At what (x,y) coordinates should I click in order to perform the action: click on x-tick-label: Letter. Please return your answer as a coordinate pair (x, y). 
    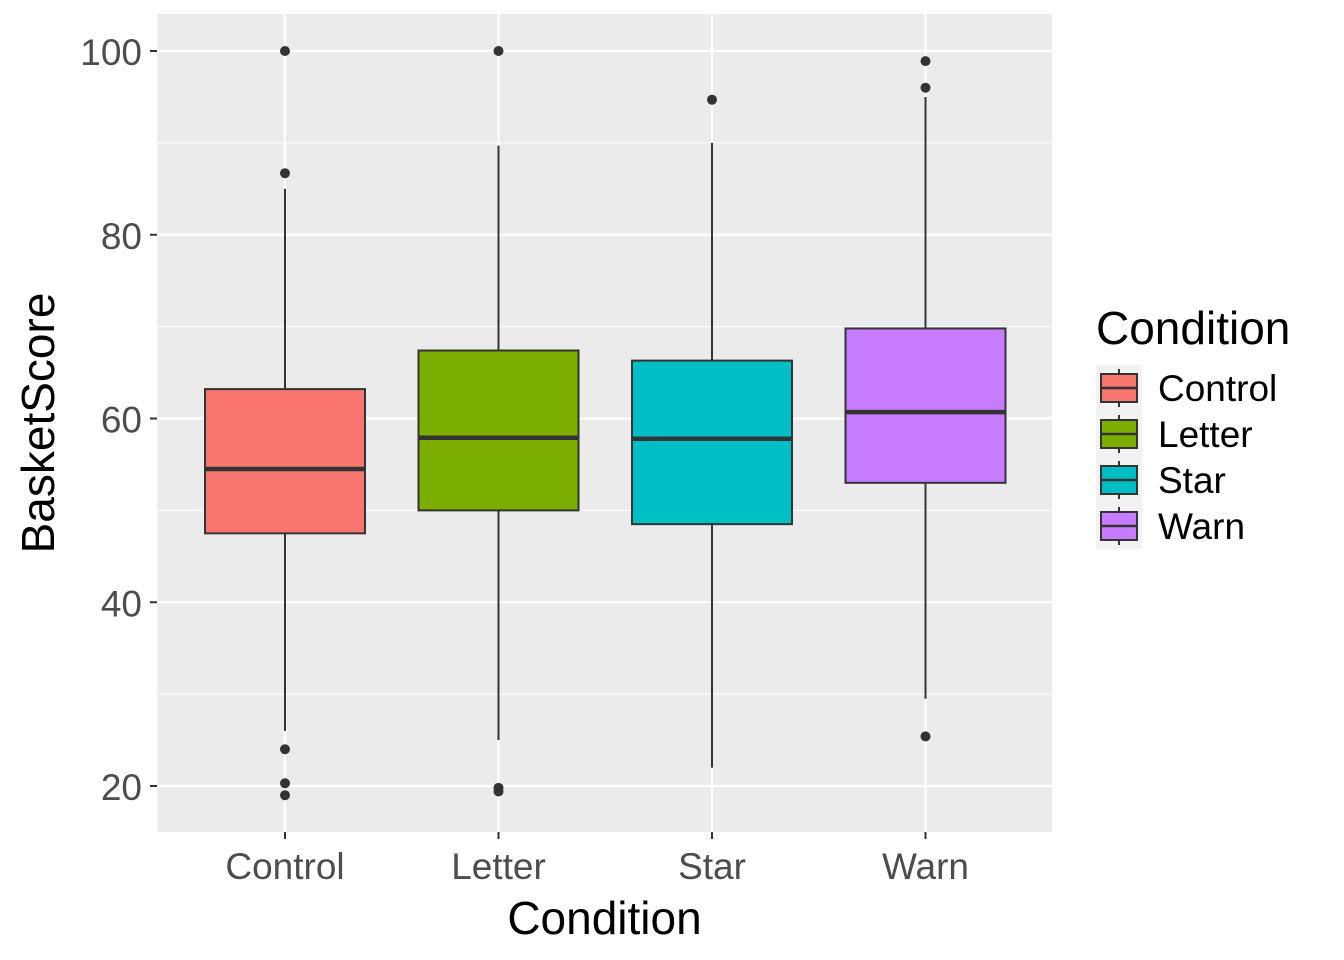
    Looking at the image, I should click on (498, 866).